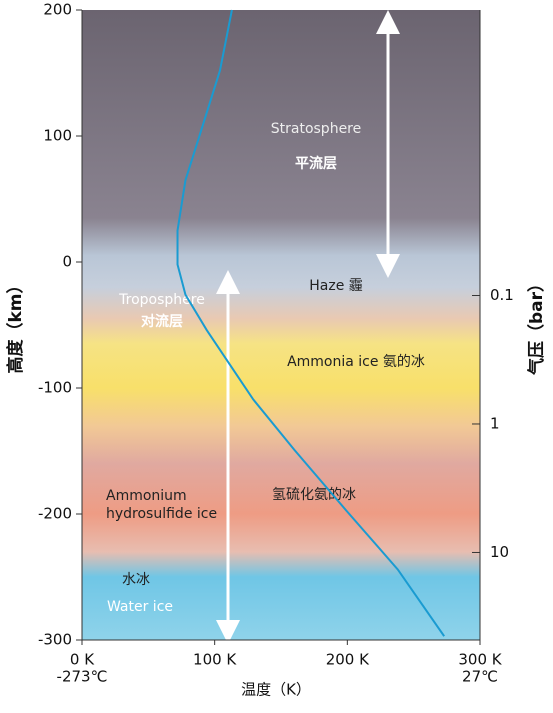  Describe the element at coordinates (67, 262) in the screenshot. I see `y-tick-label: 0` at that location.